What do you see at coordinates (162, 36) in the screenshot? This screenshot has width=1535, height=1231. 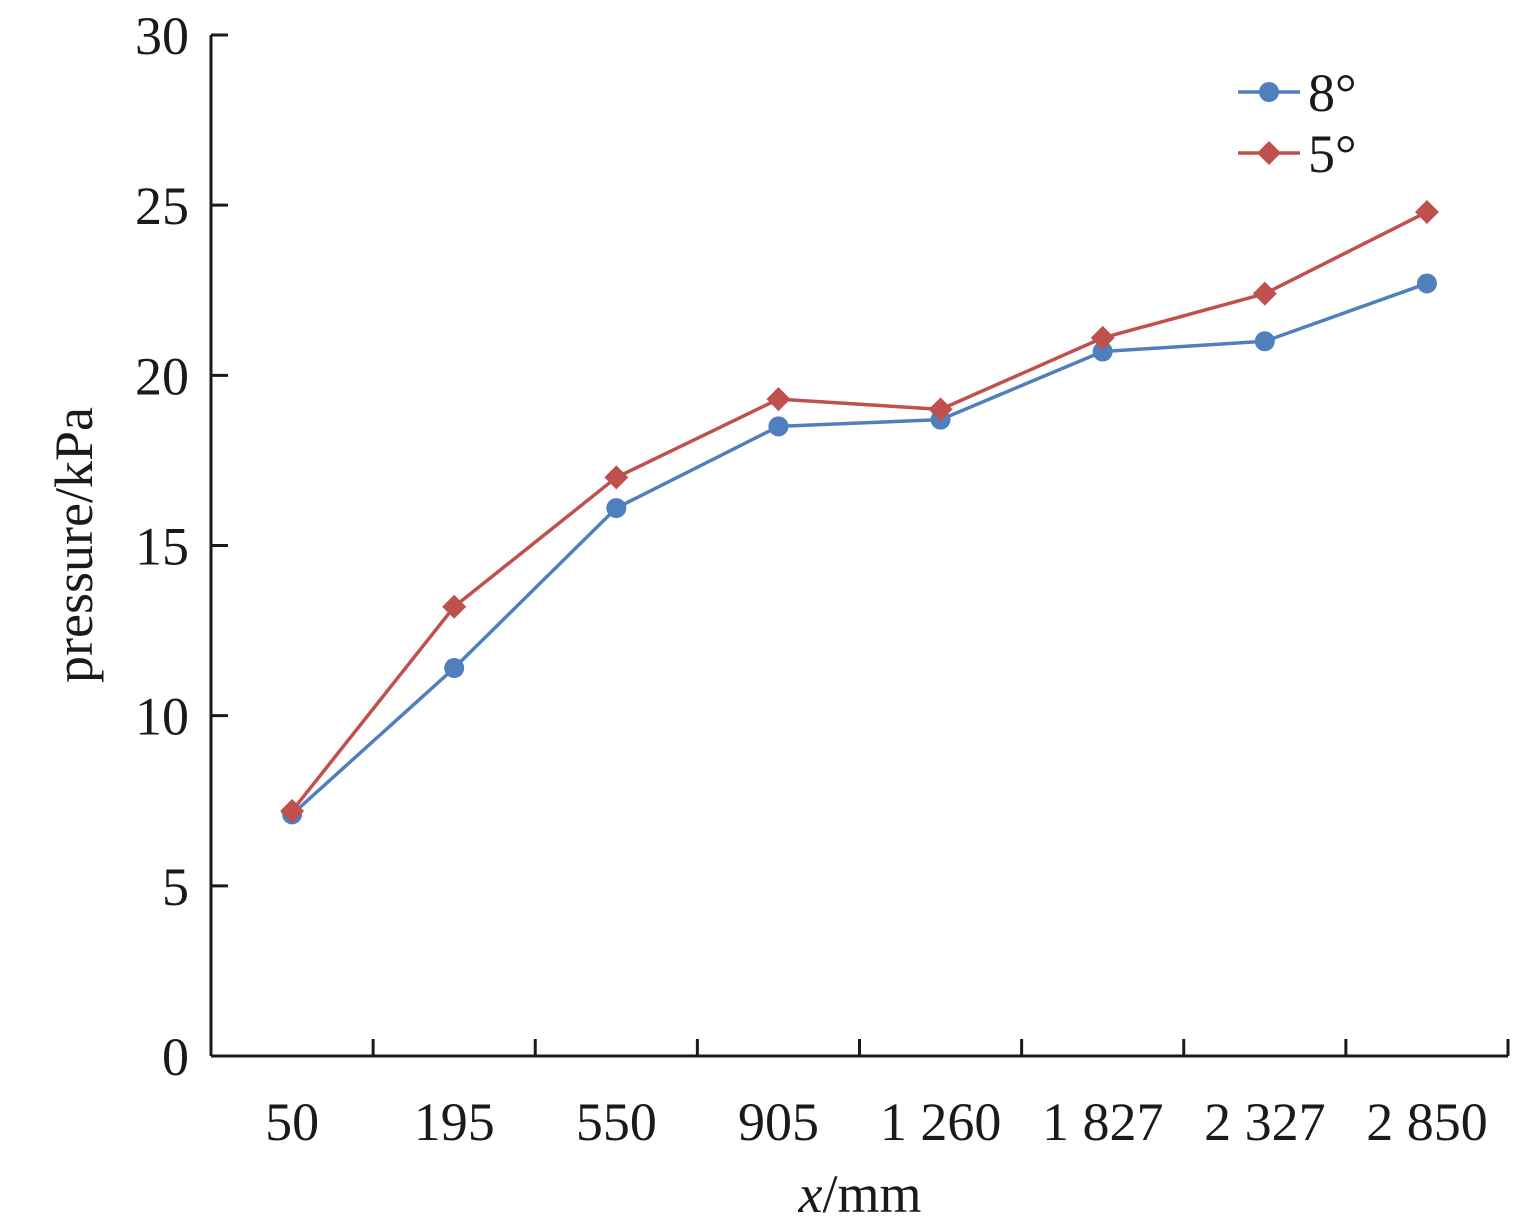 I see `y-tick-label: 30` at bounding box center [162, 36].